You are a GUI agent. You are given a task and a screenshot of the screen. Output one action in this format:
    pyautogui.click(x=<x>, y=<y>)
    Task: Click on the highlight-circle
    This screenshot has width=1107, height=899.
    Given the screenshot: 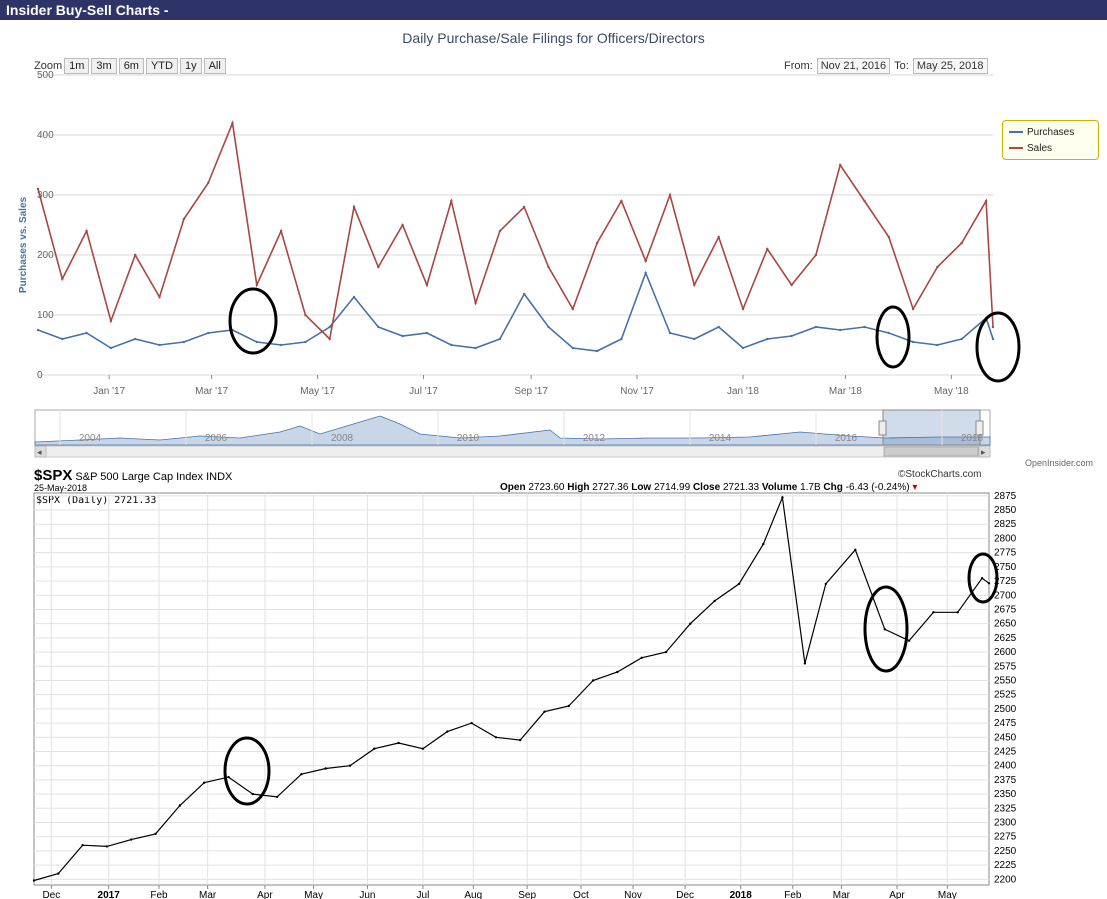 What is the action you would take?
    pyautogui.click(x=893, y=337)
    